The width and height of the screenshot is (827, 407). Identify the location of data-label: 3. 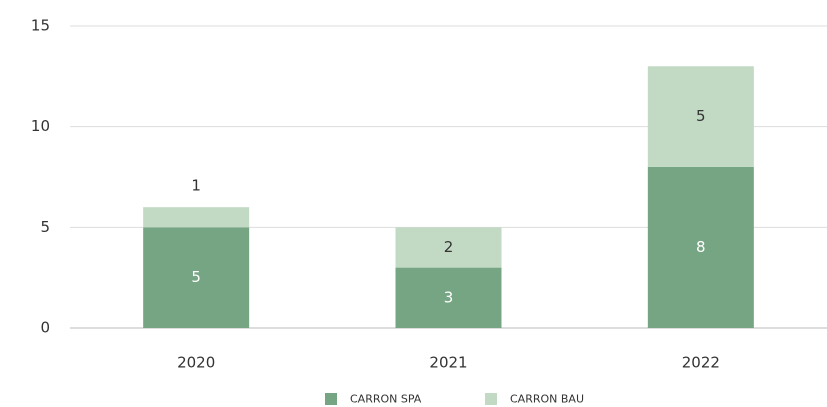
(449, 297).